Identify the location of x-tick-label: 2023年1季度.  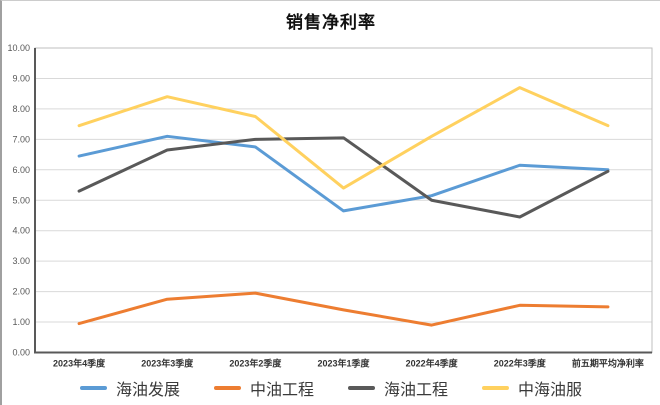
(343, 363).